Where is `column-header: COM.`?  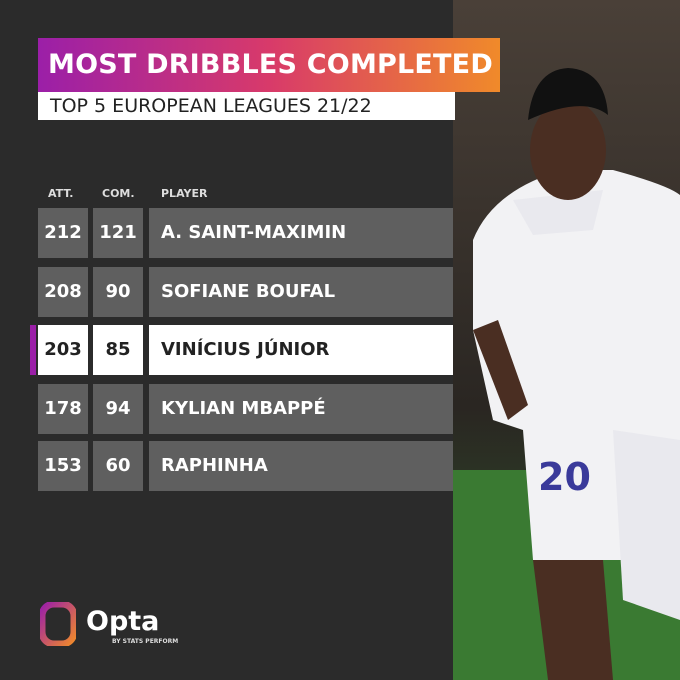 column-header: COM. is located at coordinates (118, 193).